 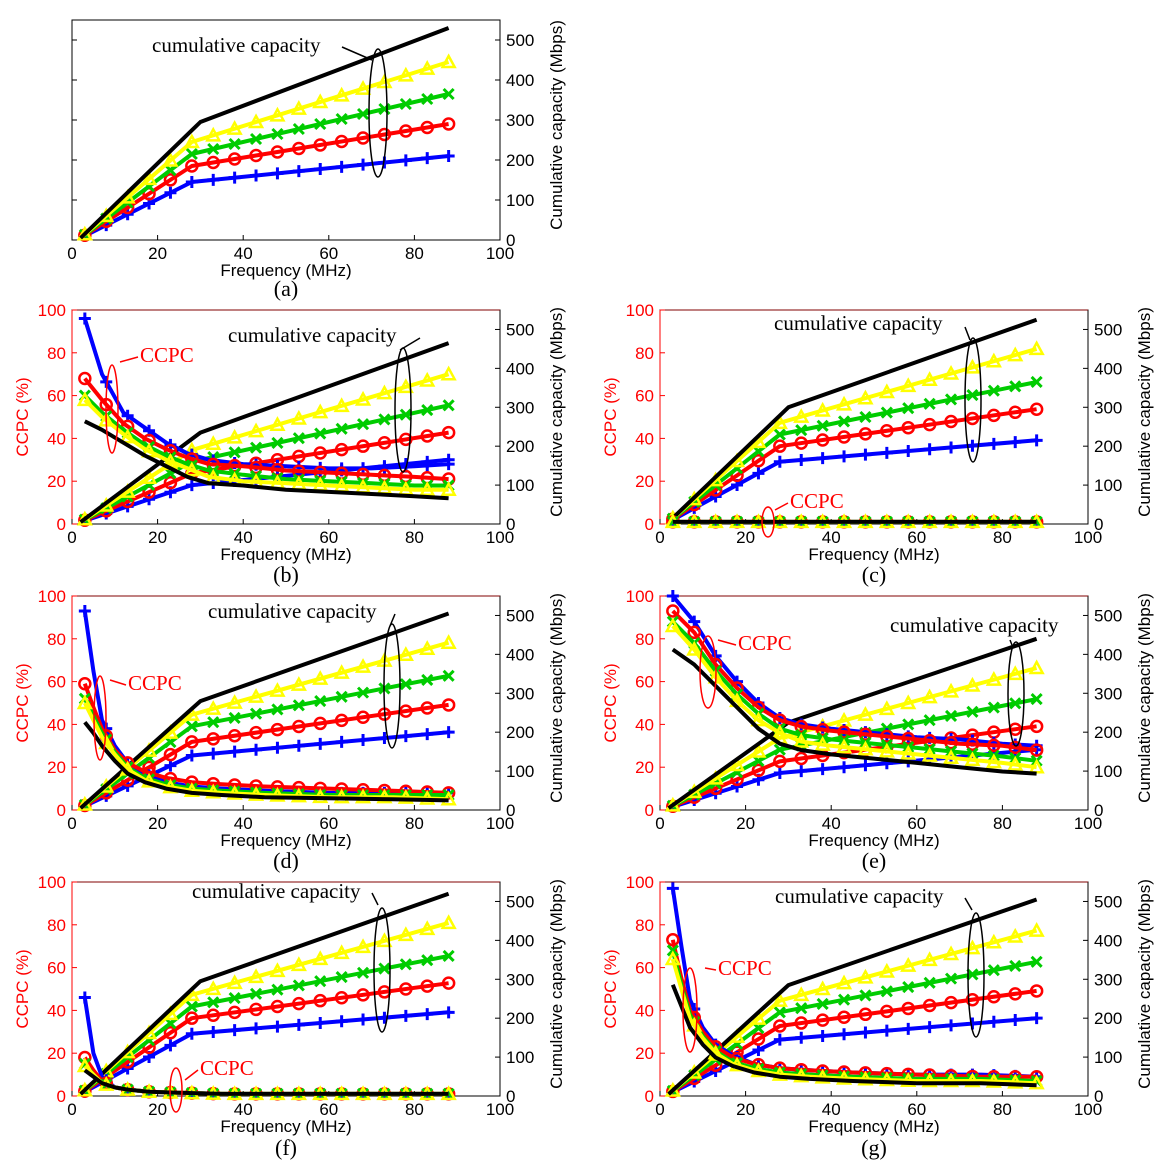 I want to click on data-layer, so click(x=854, y=423).